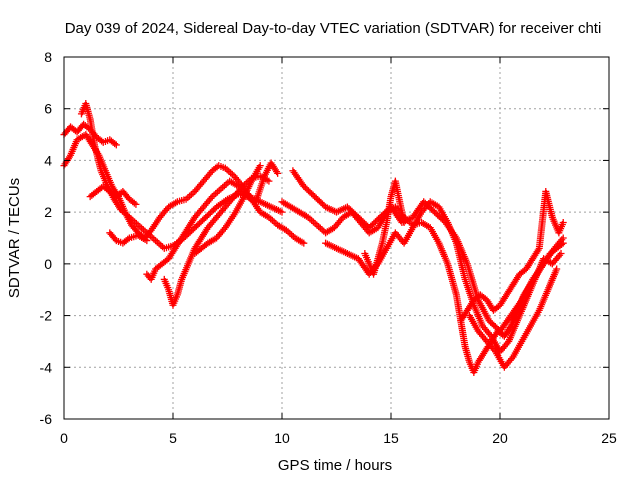 This screenshot has width=640, height=480. What do you see at coordinates (48, 109) in the screenshot?
I see `y-tick-label: 6` at bounding box center [48, 109].